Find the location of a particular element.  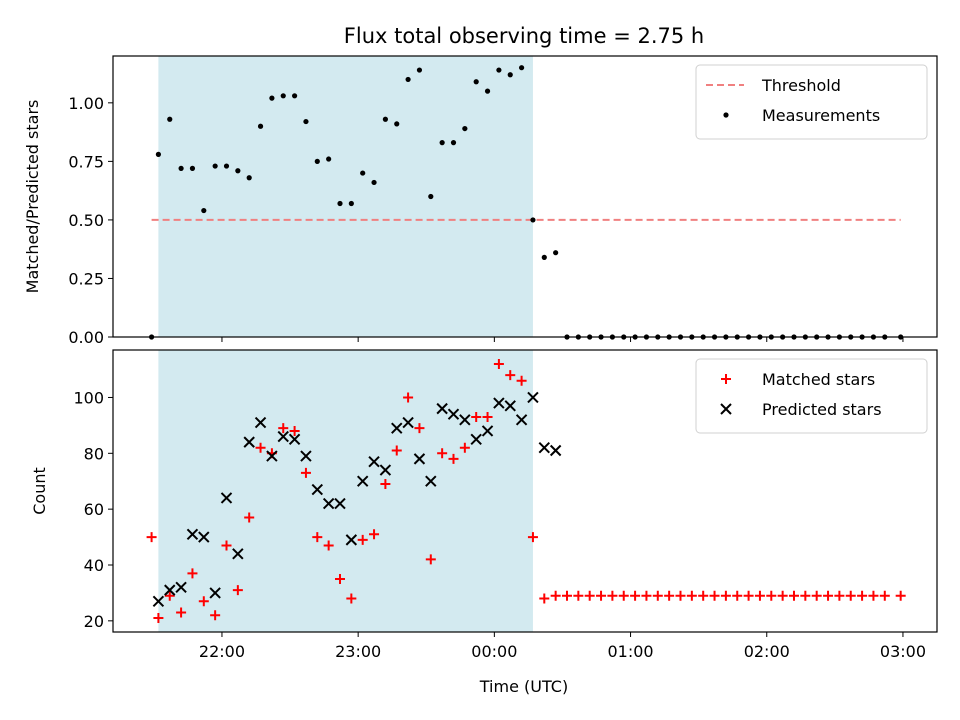

y-axis-label: Matched/Predicted stars is located at coordinates (32, 197).